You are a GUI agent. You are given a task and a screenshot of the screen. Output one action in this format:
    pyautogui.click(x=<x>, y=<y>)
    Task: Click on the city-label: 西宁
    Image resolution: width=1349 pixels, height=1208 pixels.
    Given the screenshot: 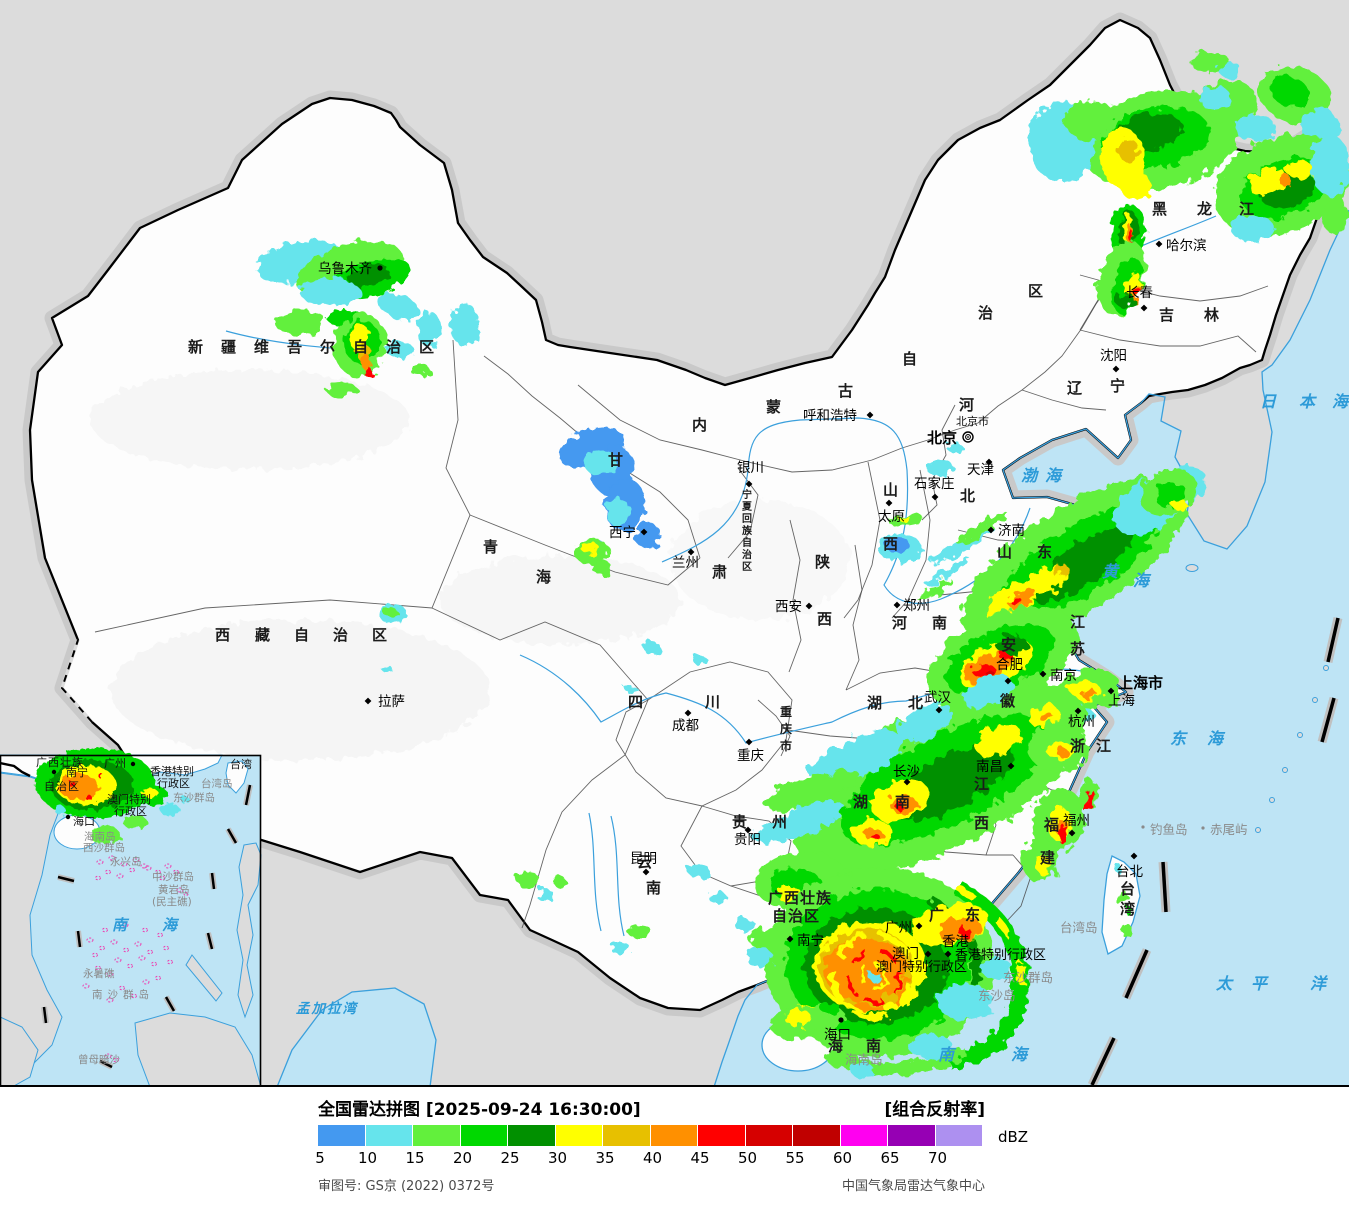 What is the action you would take?
    pyautogui.click(x=622, y=532)
    